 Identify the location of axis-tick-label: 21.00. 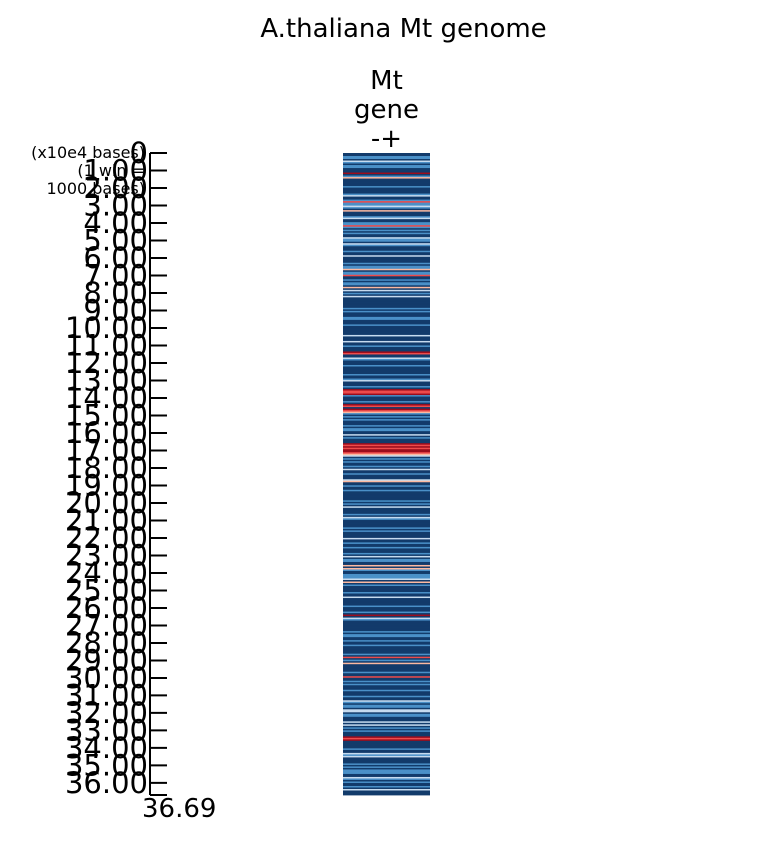
(106, 520).